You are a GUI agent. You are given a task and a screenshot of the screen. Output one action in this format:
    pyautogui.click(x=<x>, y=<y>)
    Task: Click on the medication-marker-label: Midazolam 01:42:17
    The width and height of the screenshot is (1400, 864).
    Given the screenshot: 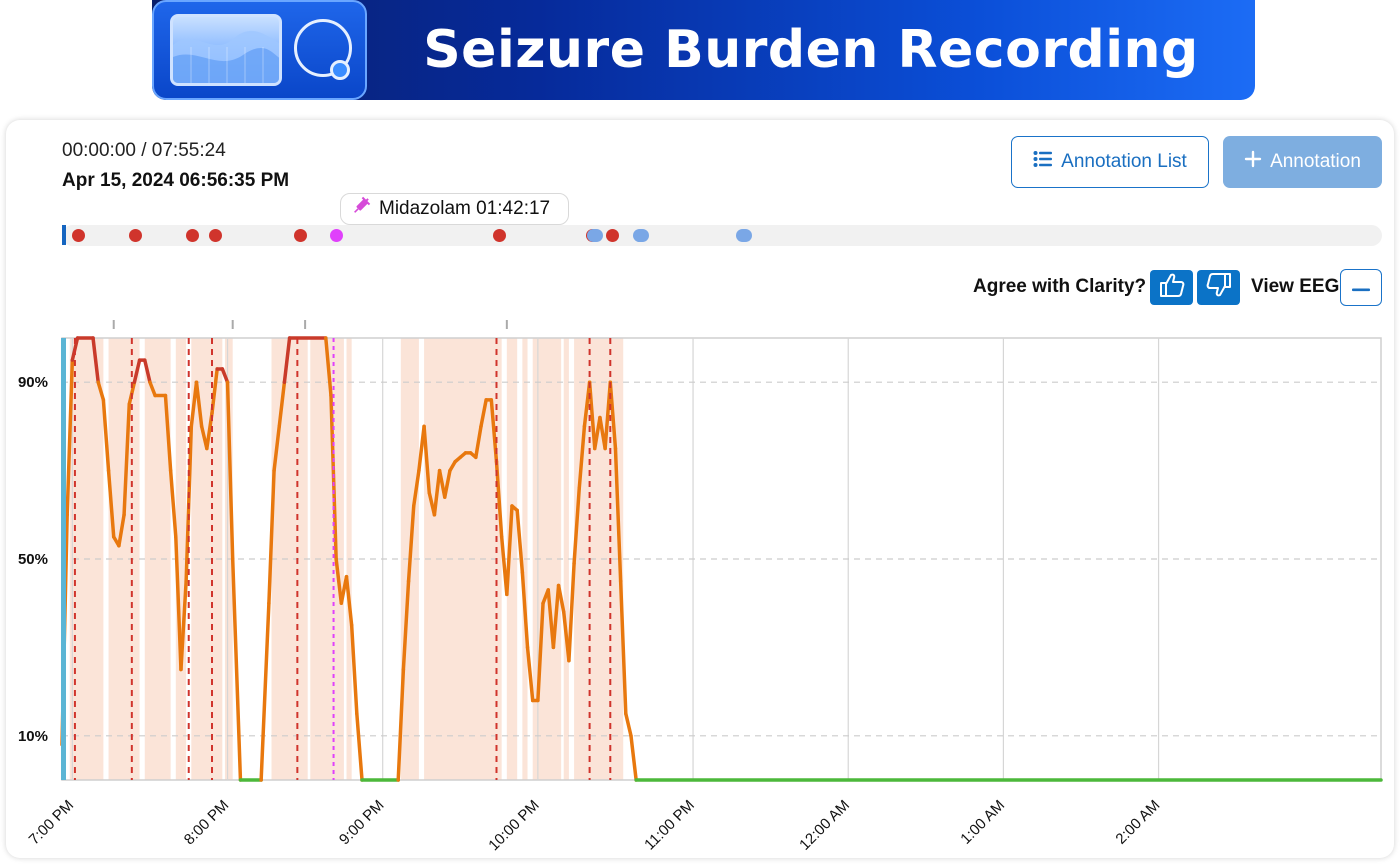 What is the action you would take?
    pyautogui.click(x=465, y=208)
    